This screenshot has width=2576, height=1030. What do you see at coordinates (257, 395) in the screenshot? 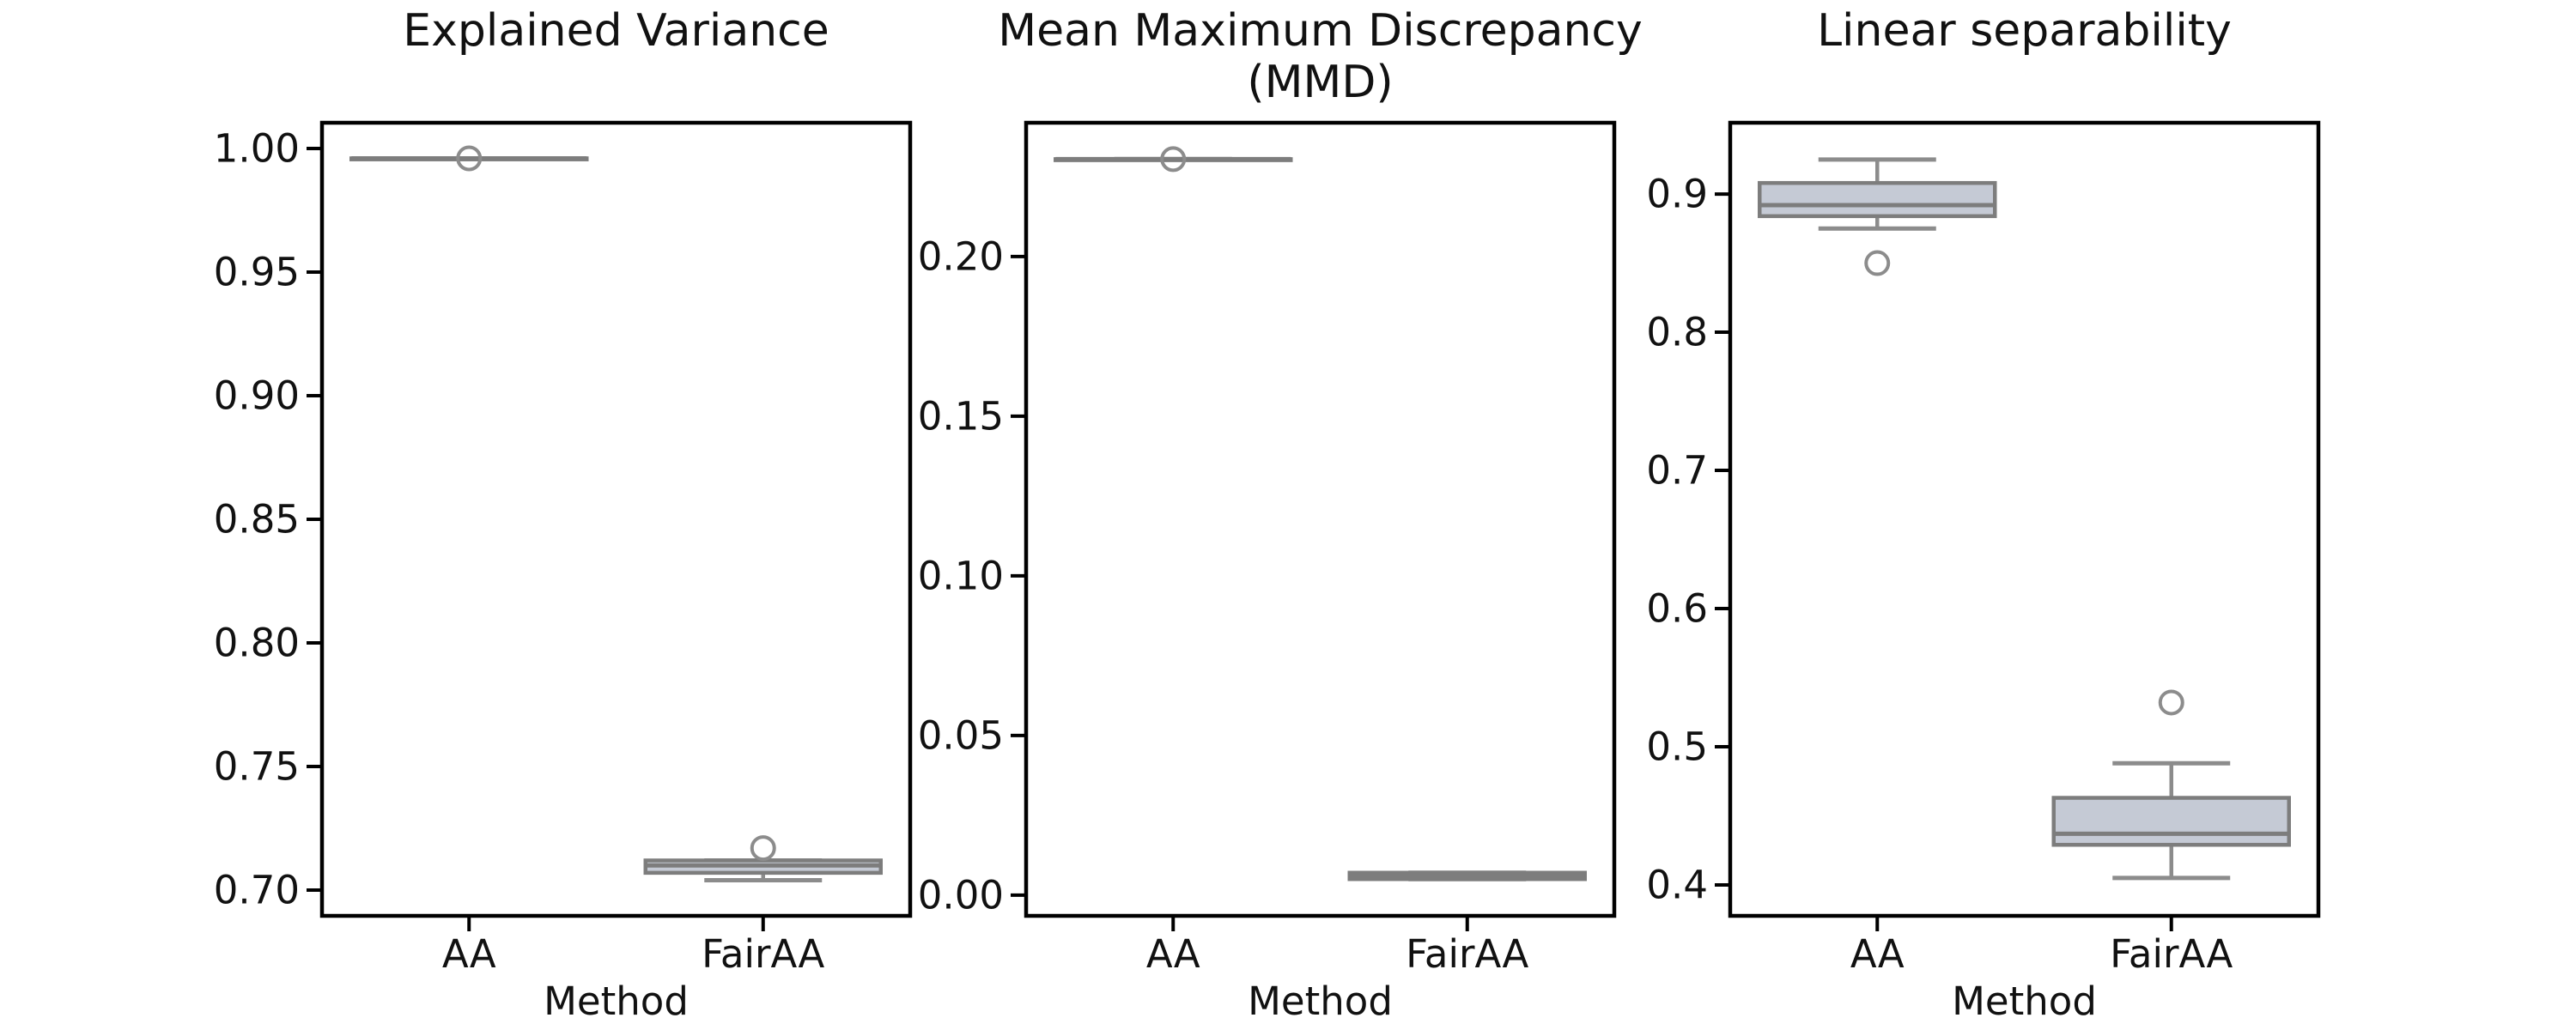
I see `y-tick-label: 0.90` at bounding box center [257, 395].